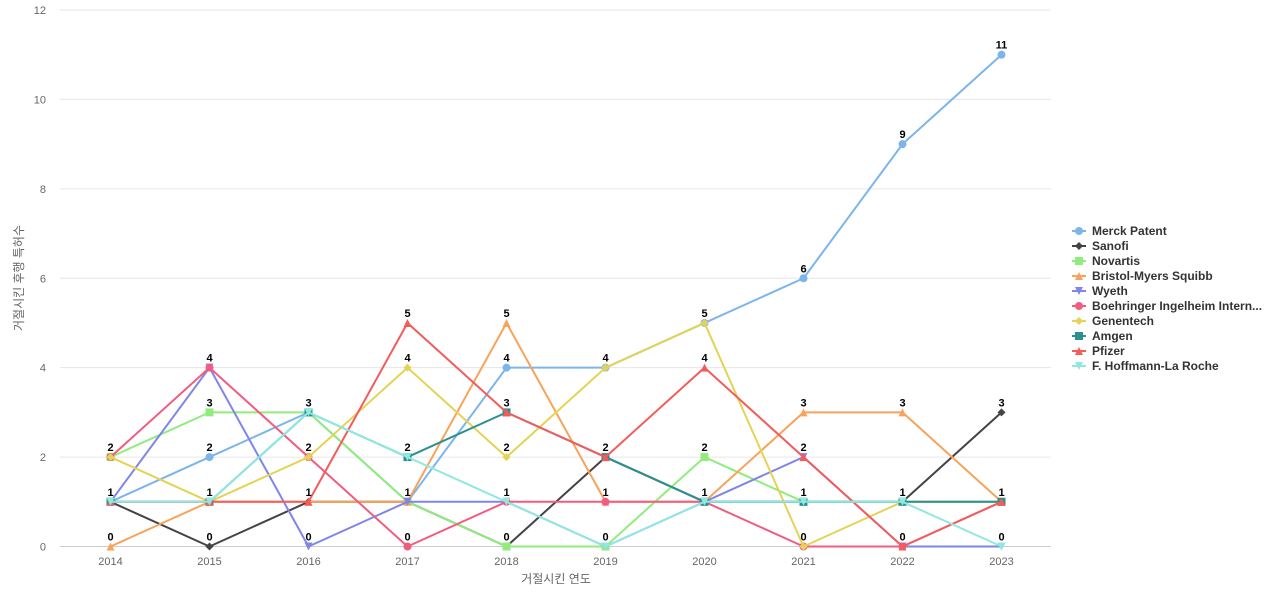  What do you see at coordinates (1098, 351) in the screenshot?
I see `legend-item-pfizer: Pfizer` at bounding box center [1098, 351].